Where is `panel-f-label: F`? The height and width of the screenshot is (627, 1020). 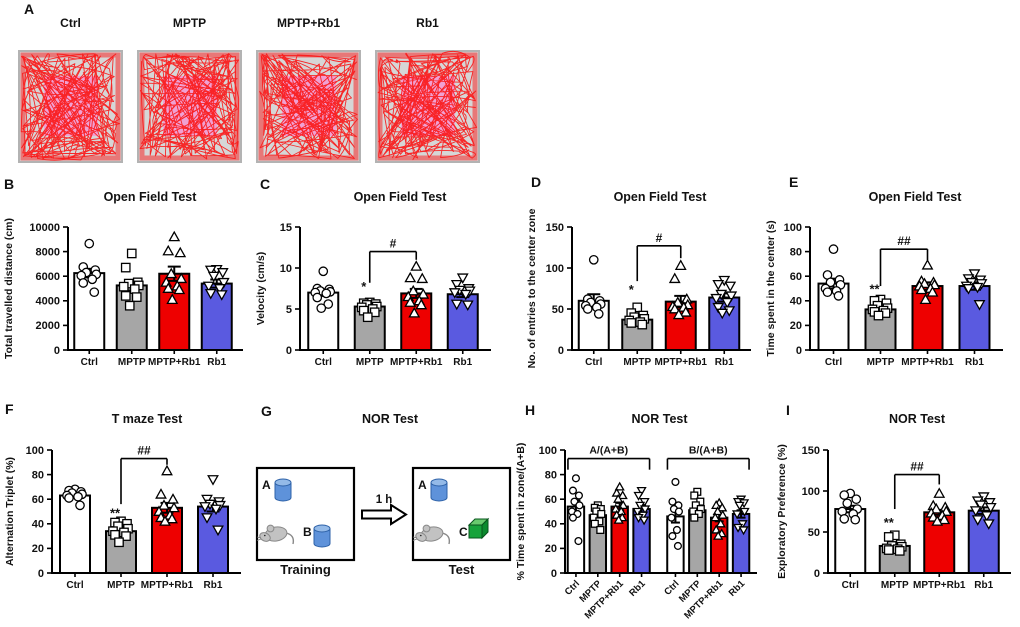 panel-f-label: F is located at coordinates (9, 409).